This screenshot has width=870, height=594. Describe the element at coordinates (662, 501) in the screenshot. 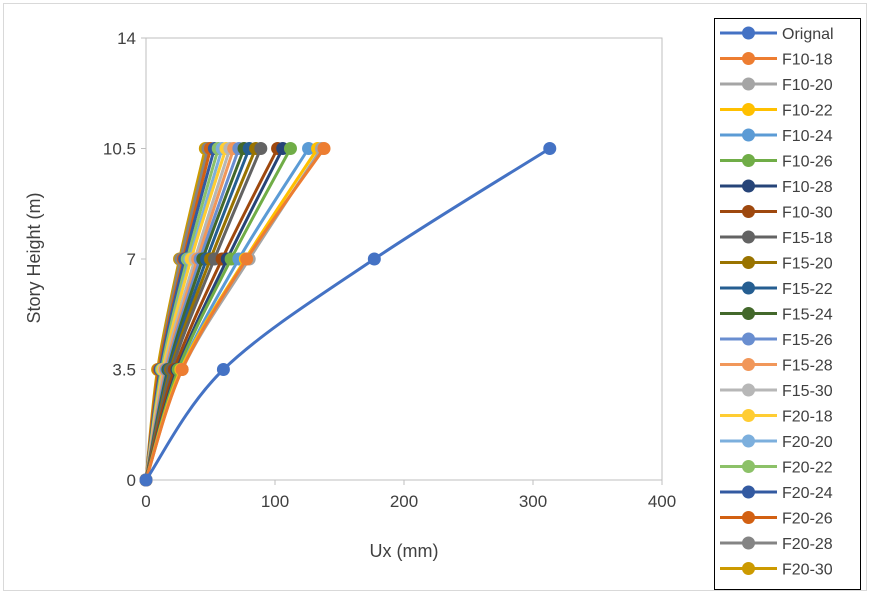

I see `x-tick-label: 400` at that location.